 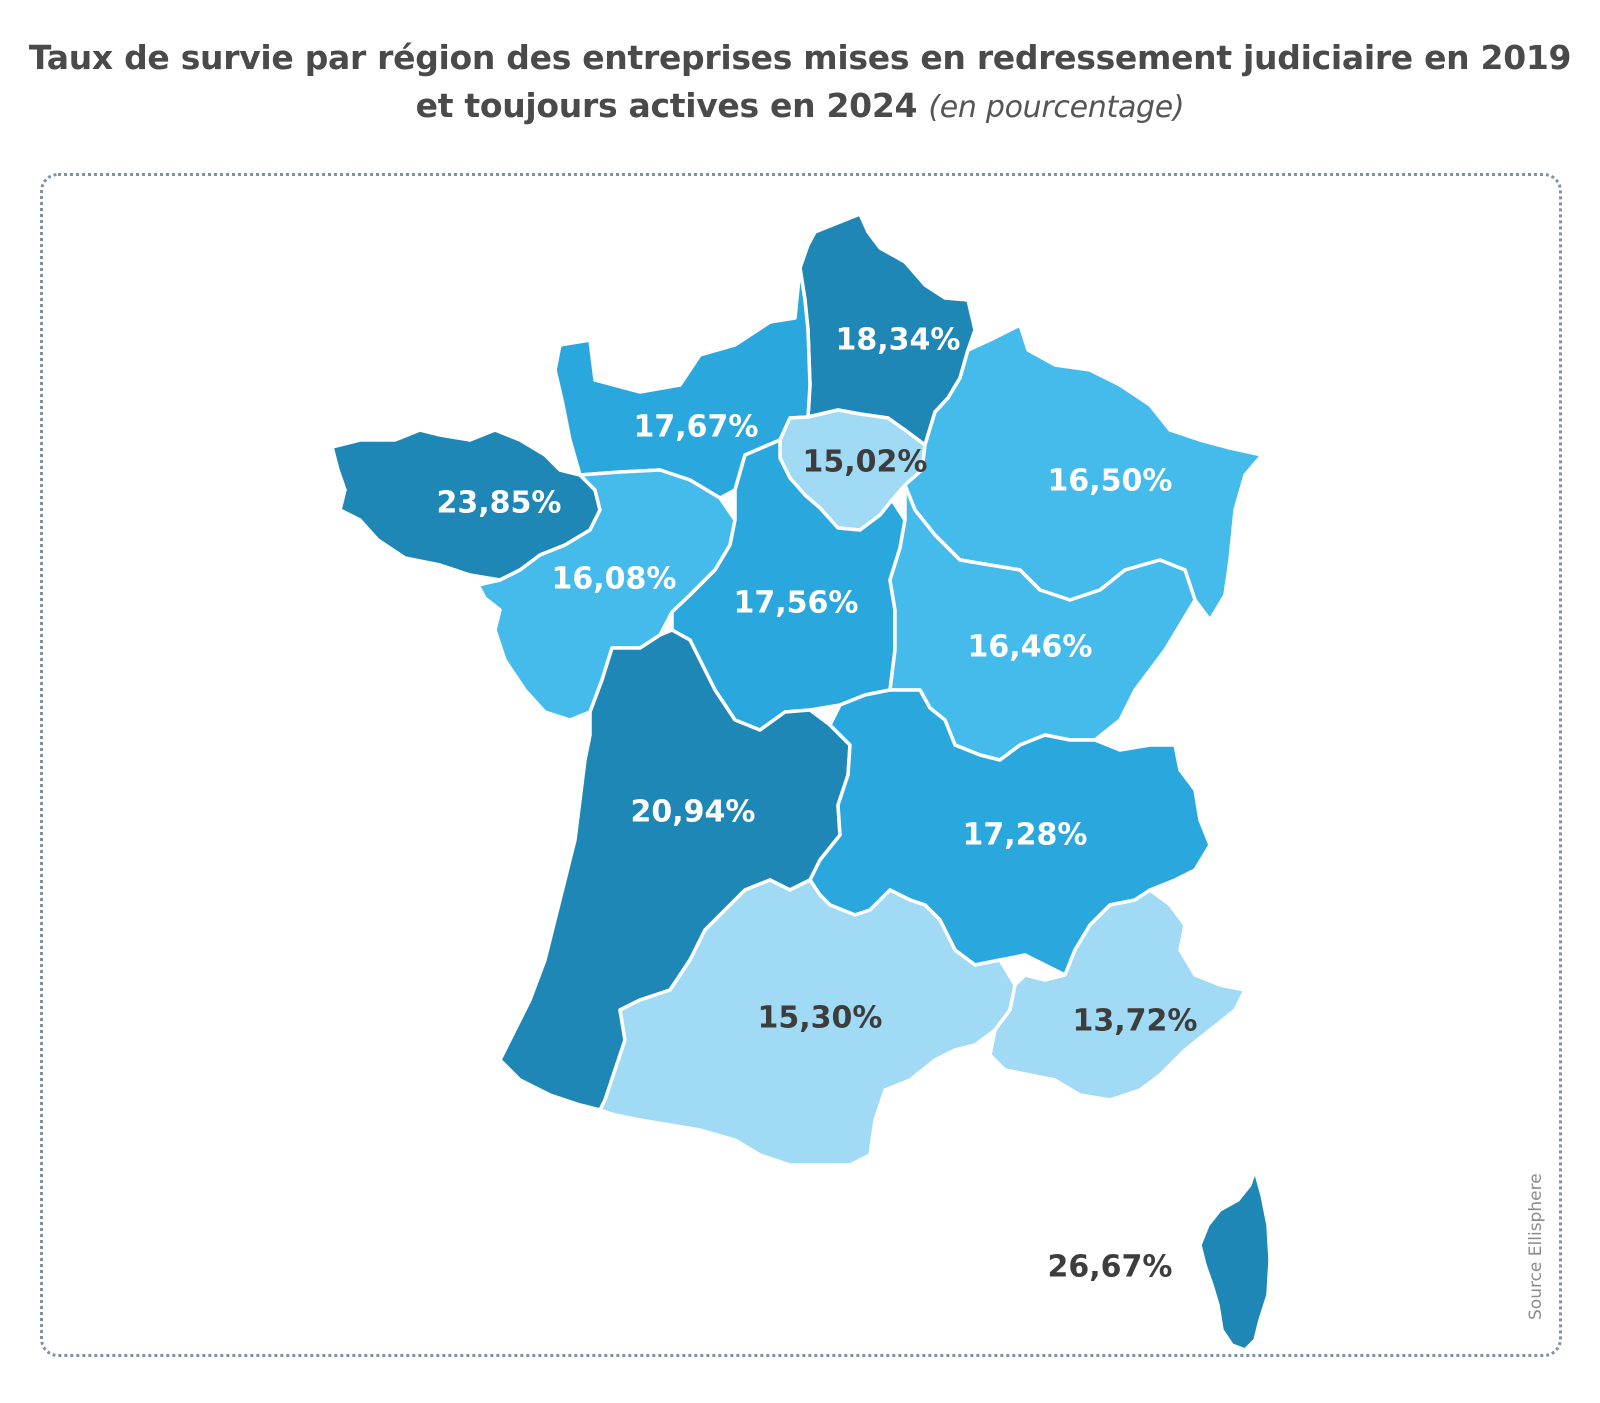 What do you see at coordinates (1536, 1246) in the screenshot?
I see `source-note: Source Ellisphere` at bounding box center [1536, 1246].